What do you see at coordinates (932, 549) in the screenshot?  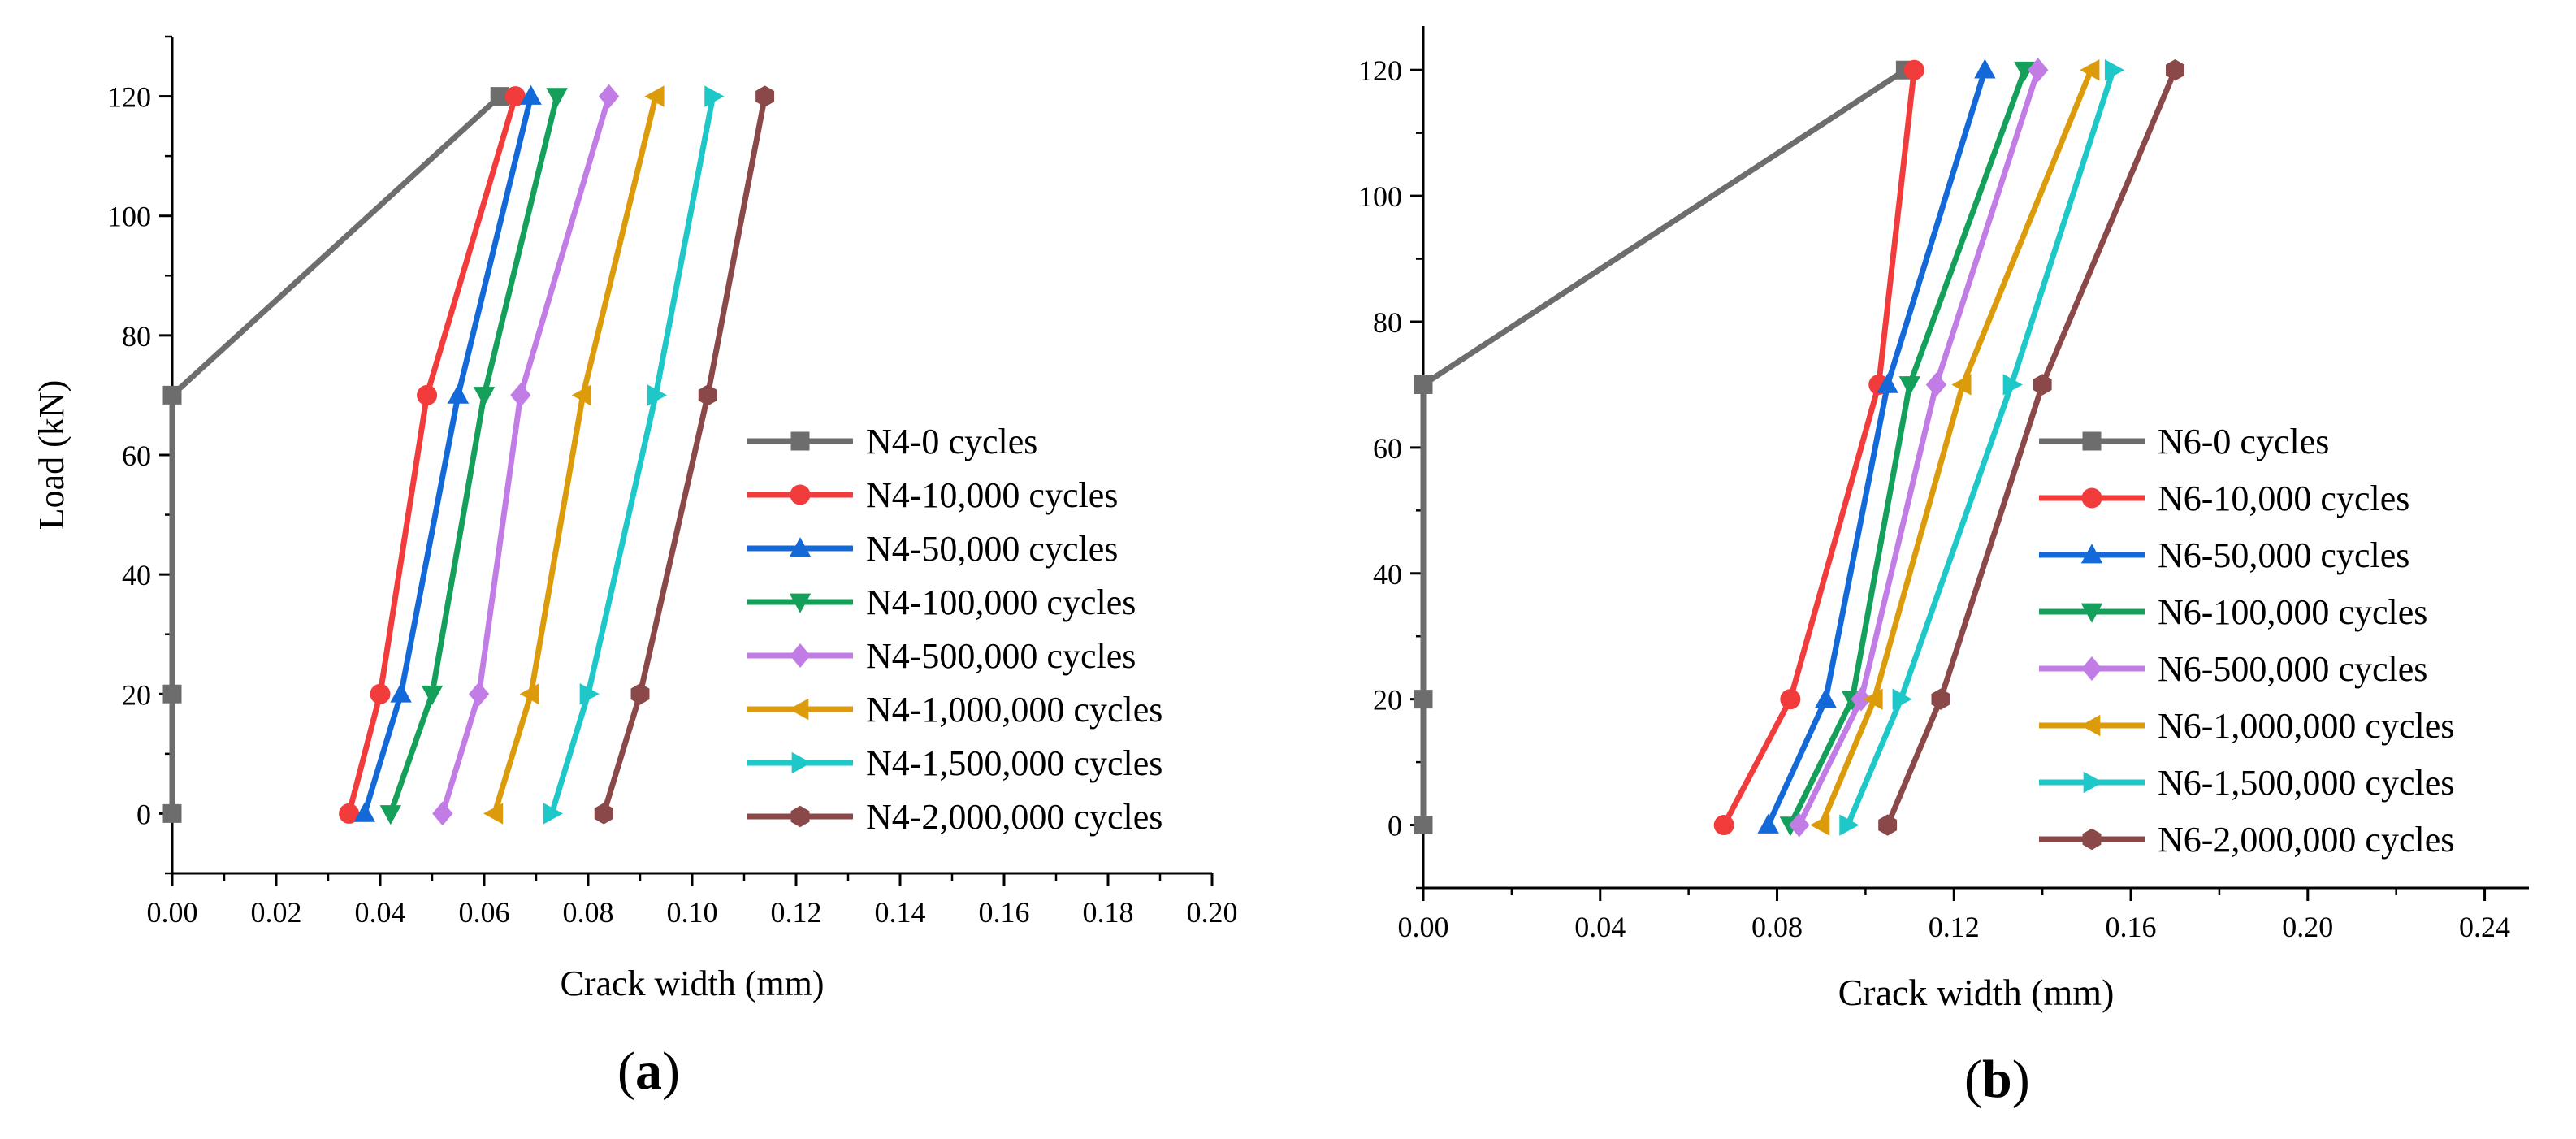 I see `legend-entry: N4-50,000 cycles` at bounding box center [932, 549].